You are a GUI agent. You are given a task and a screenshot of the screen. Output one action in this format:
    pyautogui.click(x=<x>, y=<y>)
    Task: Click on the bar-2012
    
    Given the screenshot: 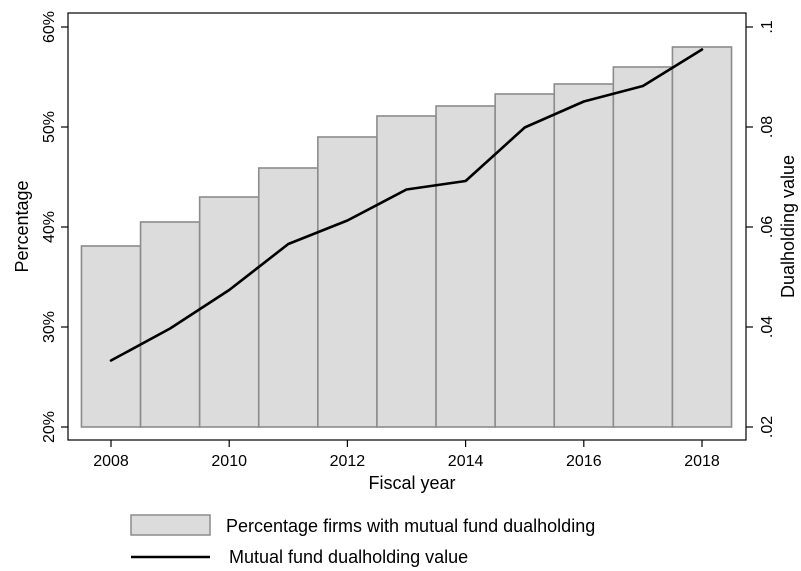 What is the action you would take?
    pyautogui.click(x=347, y=282)
    